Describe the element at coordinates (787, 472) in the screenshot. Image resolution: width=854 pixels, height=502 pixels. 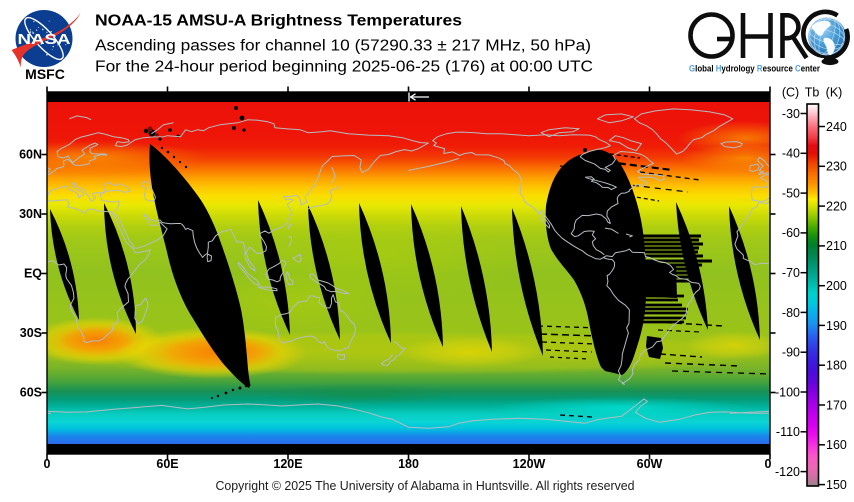
I see `svg-text: -120` at that location.